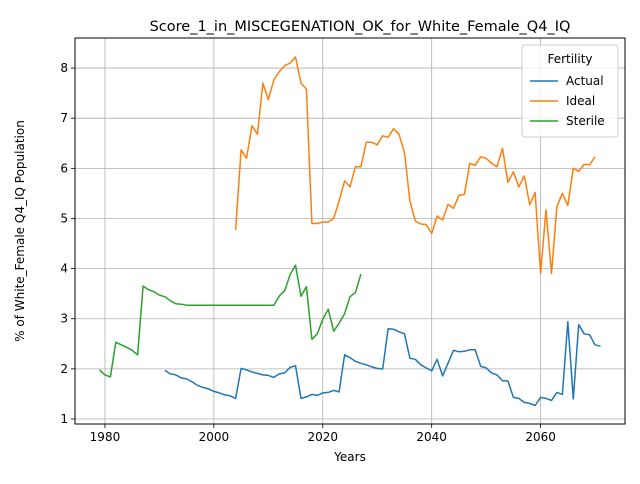  I want to click on x-tick-label: 2000, so click(214, 437).